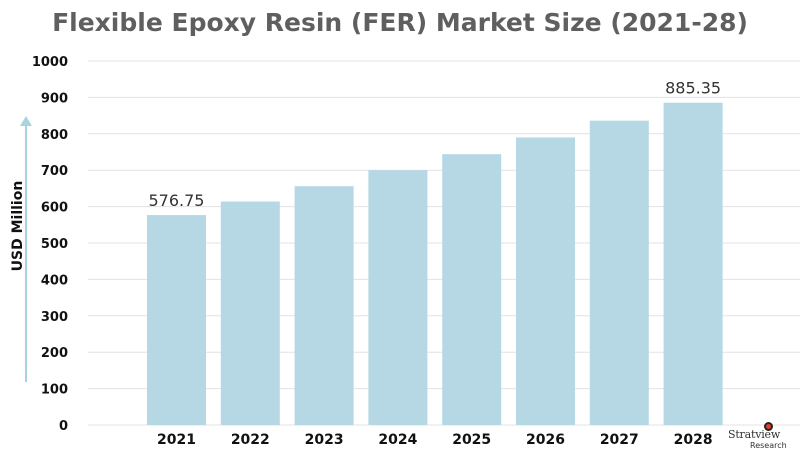  I want to click on y-tick-label: 500, so click(54, 244).